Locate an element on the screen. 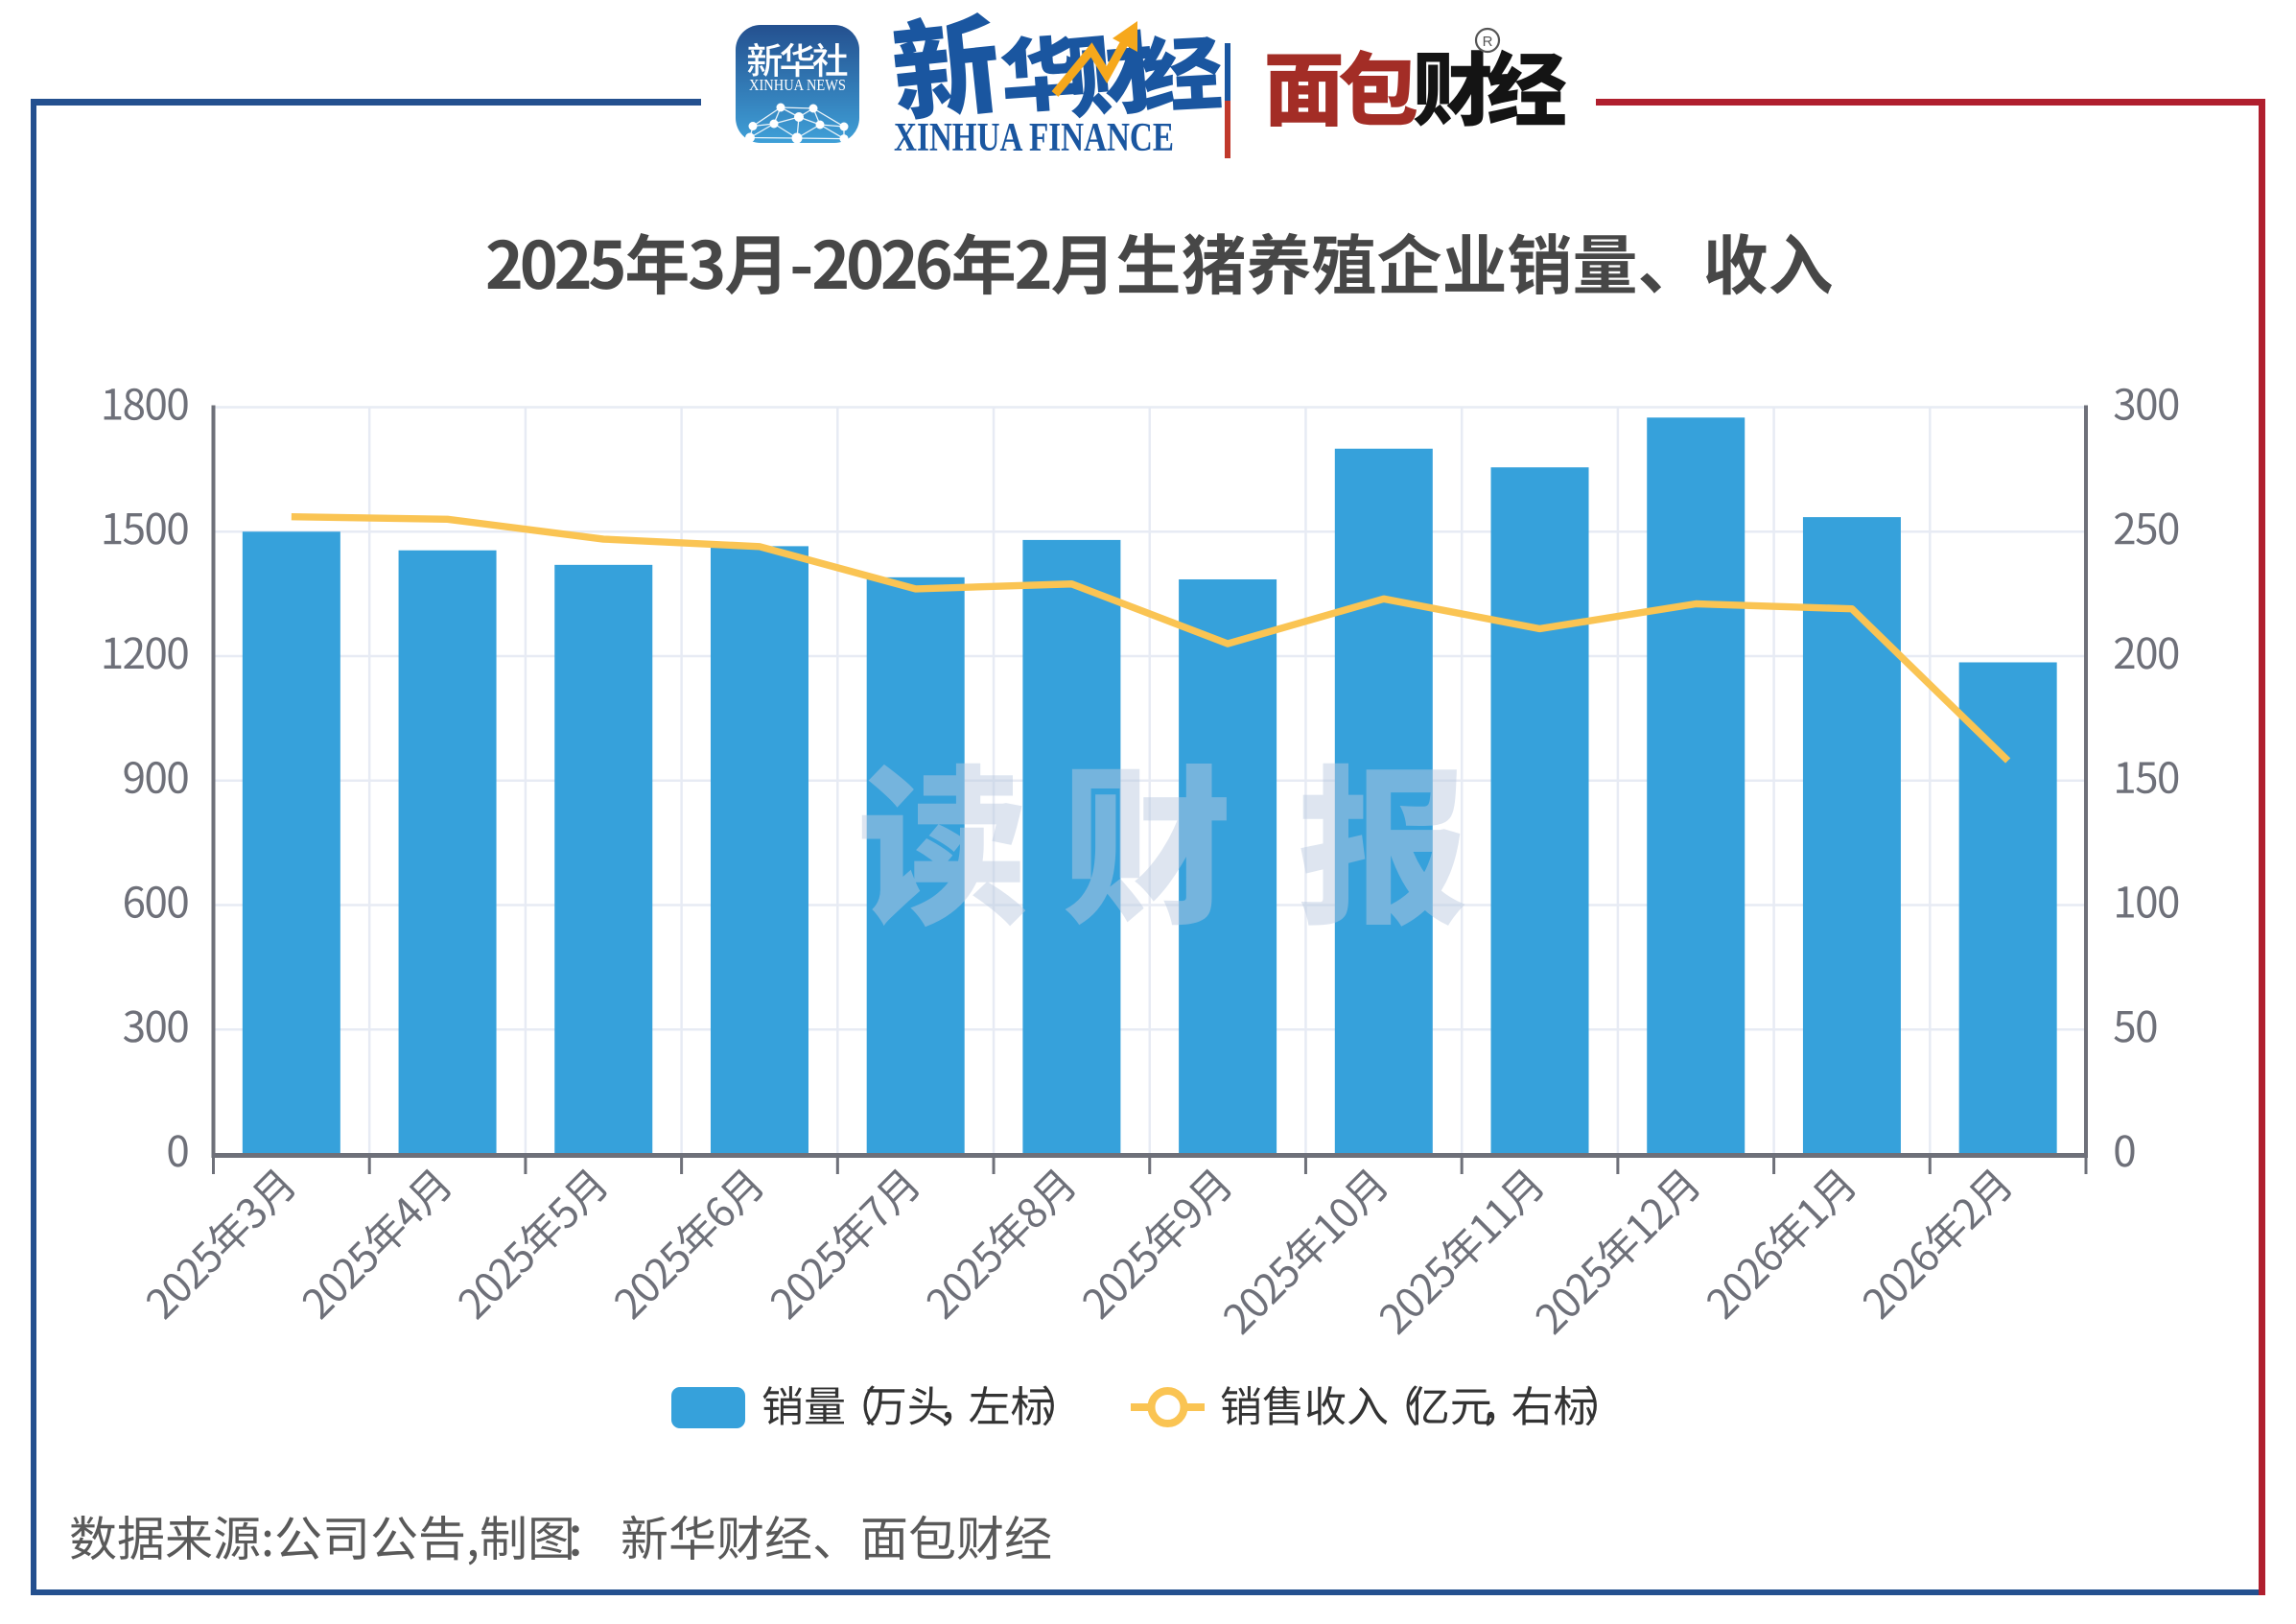 The image size is (2296, 1624). svg-text: XINHUA NEWS is located at coordinates (797, 85).